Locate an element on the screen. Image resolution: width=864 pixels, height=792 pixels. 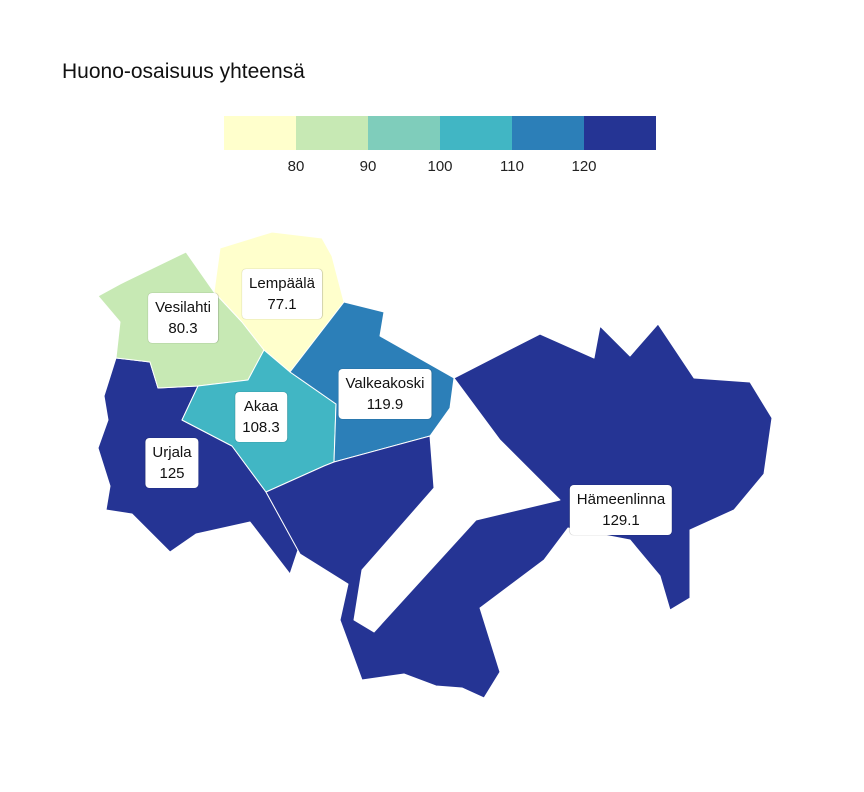
region-value: 119.9 is located at coordinates (385, 404).